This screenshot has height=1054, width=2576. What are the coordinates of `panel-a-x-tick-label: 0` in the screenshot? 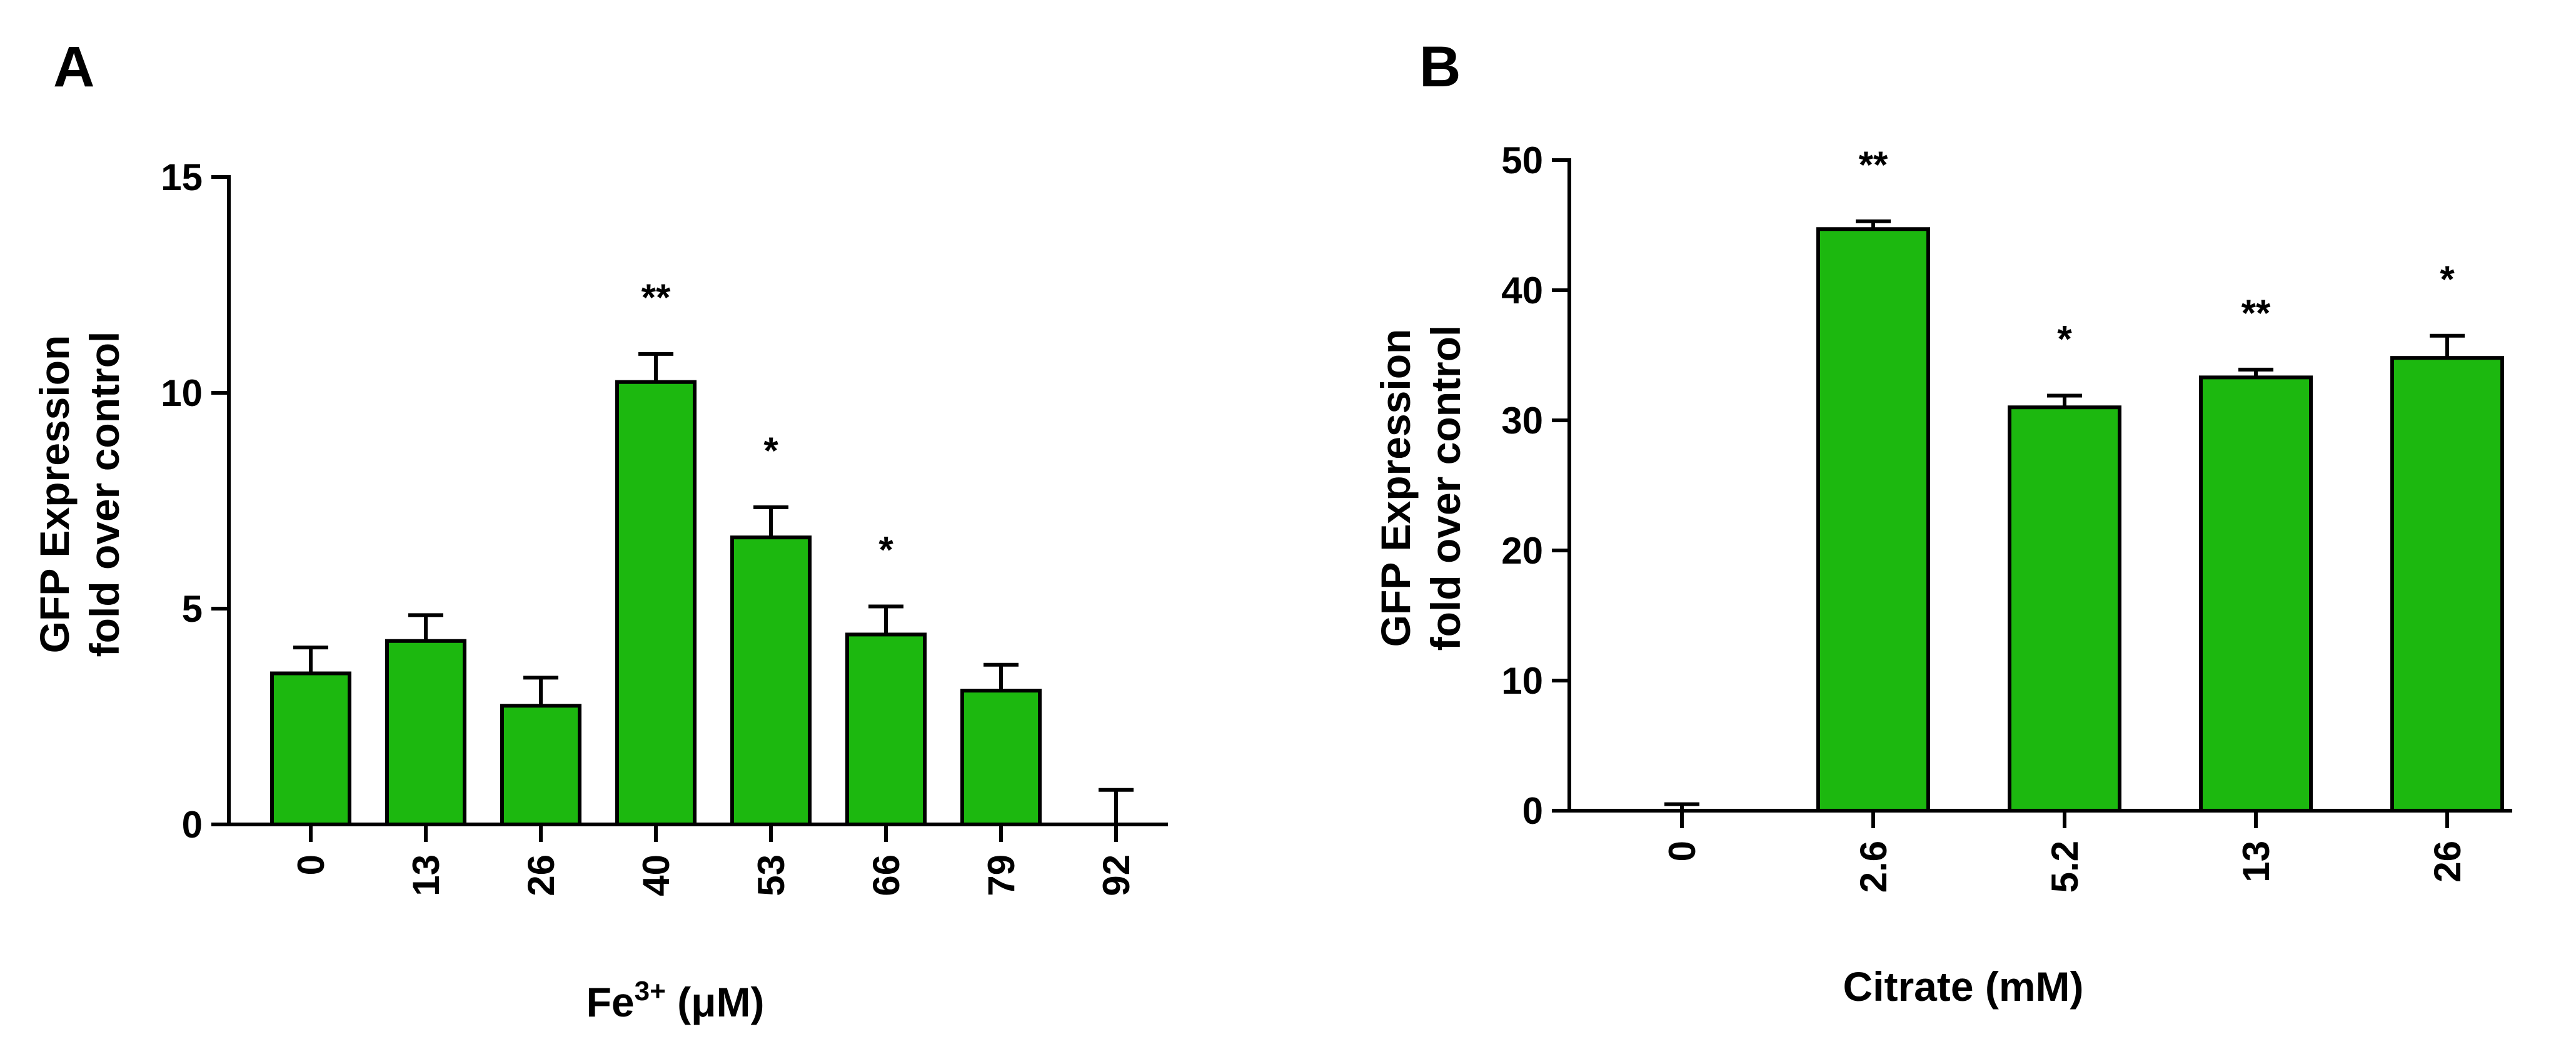 It's located at (311, 864).